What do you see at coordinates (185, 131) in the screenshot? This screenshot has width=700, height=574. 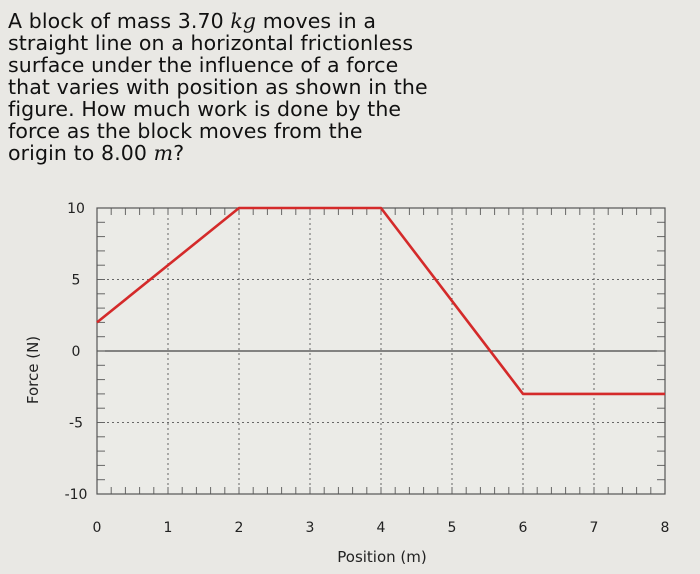 I see `question-line-6: force as the block moves from the` at bounding box center [185, 131].